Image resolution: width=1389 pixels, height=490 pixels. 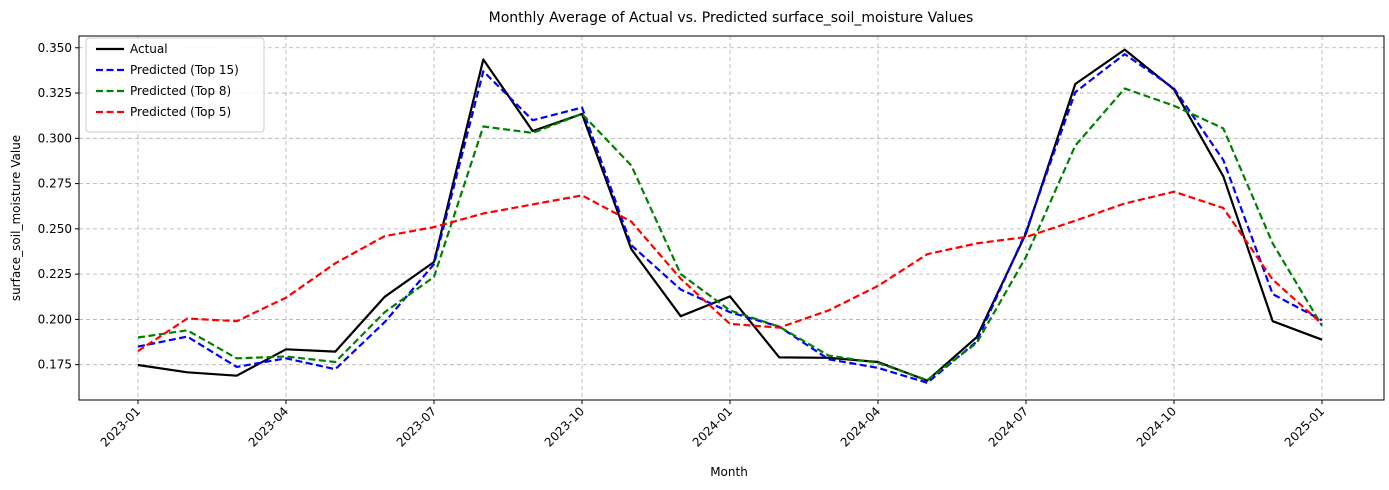 What do you see at coordinates (55, 229) in the screenshot?
I see `y-tick-label: 0.250` at bounding box center [55, 229].